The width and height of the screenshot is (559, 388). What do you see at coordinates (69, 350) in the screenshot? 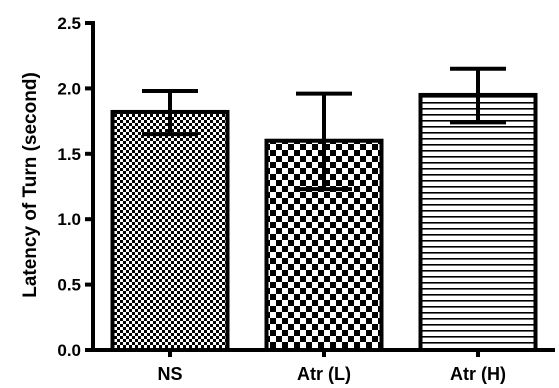
I see `y-tick-label: 0.0` at bounding box center [69, 350].